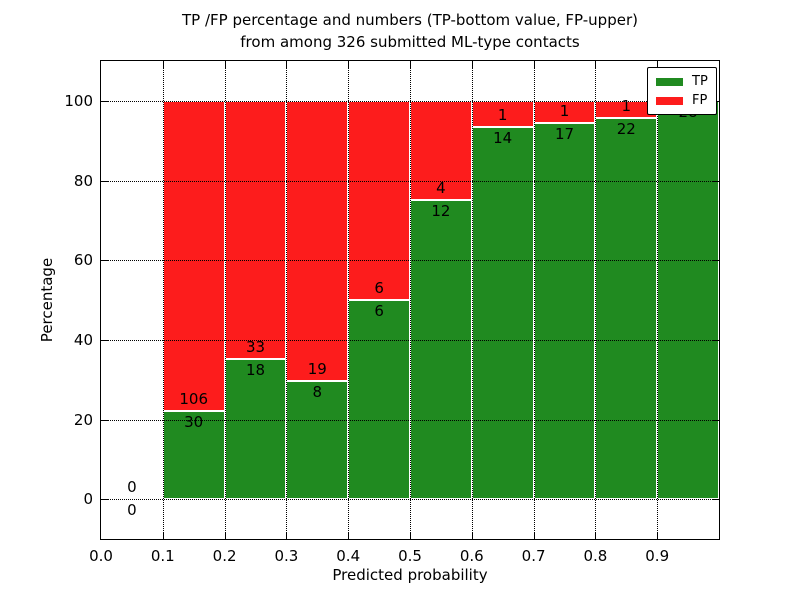 Image resolution: width=800 pixels, height=600 pixels. Describe the element at coordinates (669, 81) in the screenshot. I see `tp-swatch-icon` at that location.